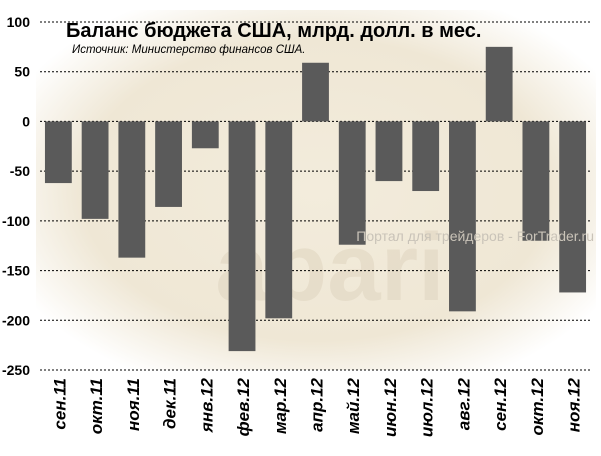 The width and height of the screenshot is (601, 456). I want to click on y-tick-label: 100, so click(19, 22).